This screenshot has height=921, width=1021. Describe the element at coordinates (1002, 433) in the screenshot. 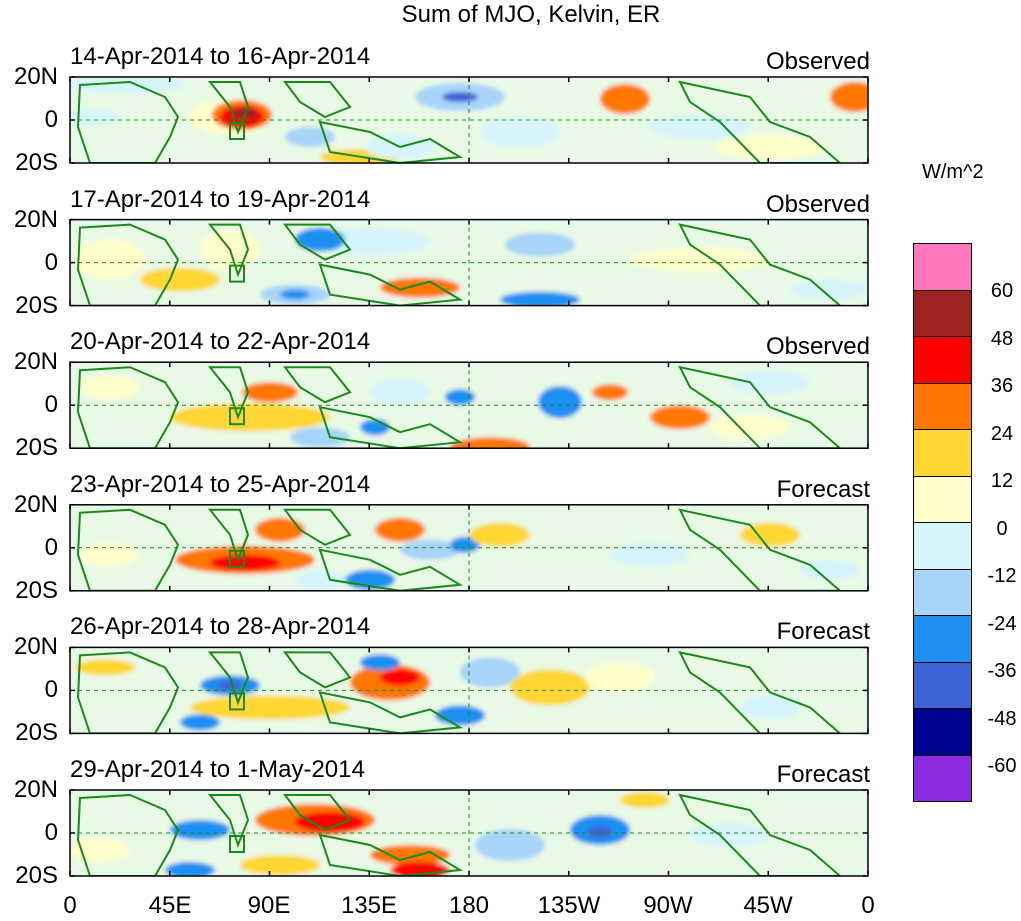

I see `colorbar-tick-label: 24` at that location.